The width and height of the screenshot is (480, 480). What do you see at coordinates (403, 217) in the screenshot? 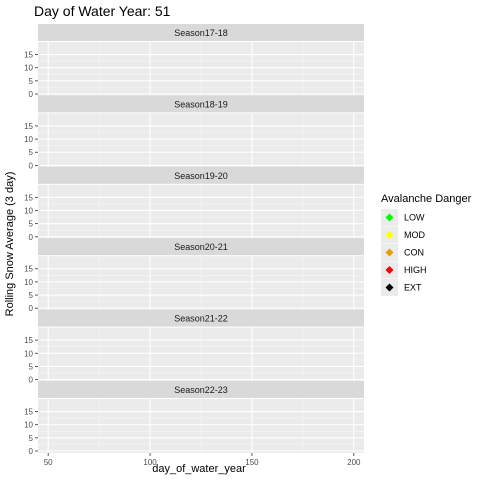
I see `legend-item: LOW` at bounding box center [403, 217].